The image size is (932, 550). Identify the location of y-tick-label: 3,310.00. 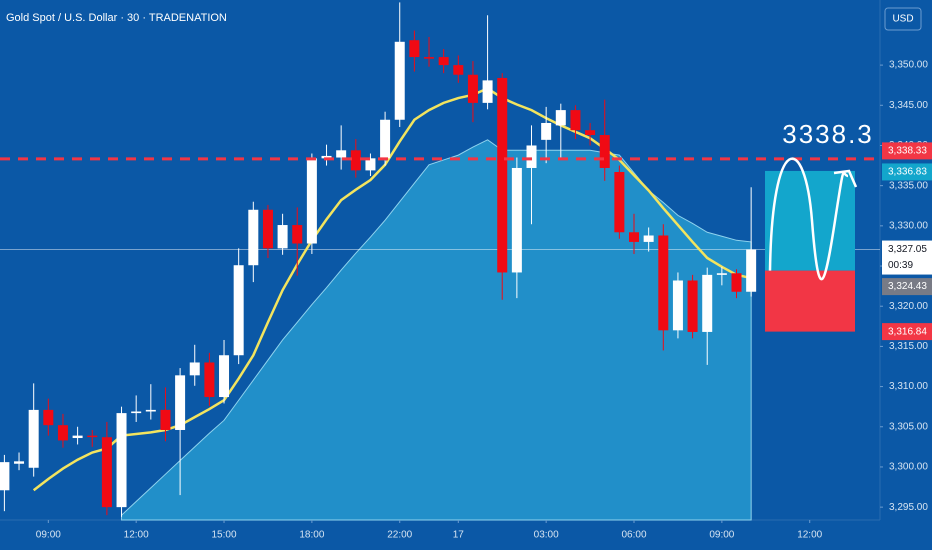
(908, 386).